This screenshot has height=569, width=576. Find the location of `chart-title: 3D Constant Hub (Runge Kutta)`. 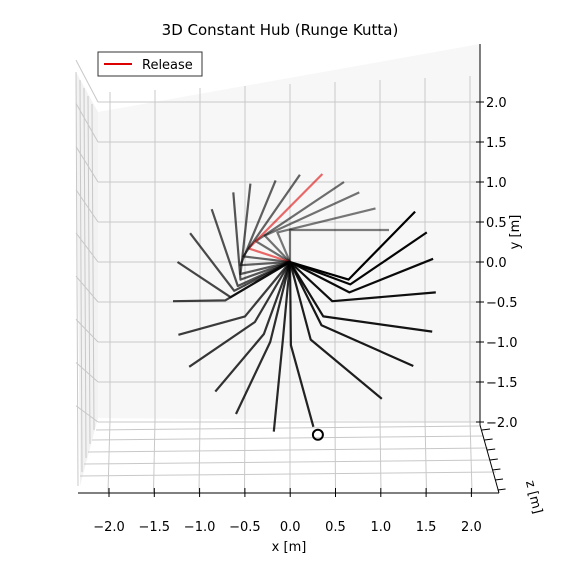

chart-title: 3D Constant Hub (Runge Kutta) is located at coordinates (280, 30).